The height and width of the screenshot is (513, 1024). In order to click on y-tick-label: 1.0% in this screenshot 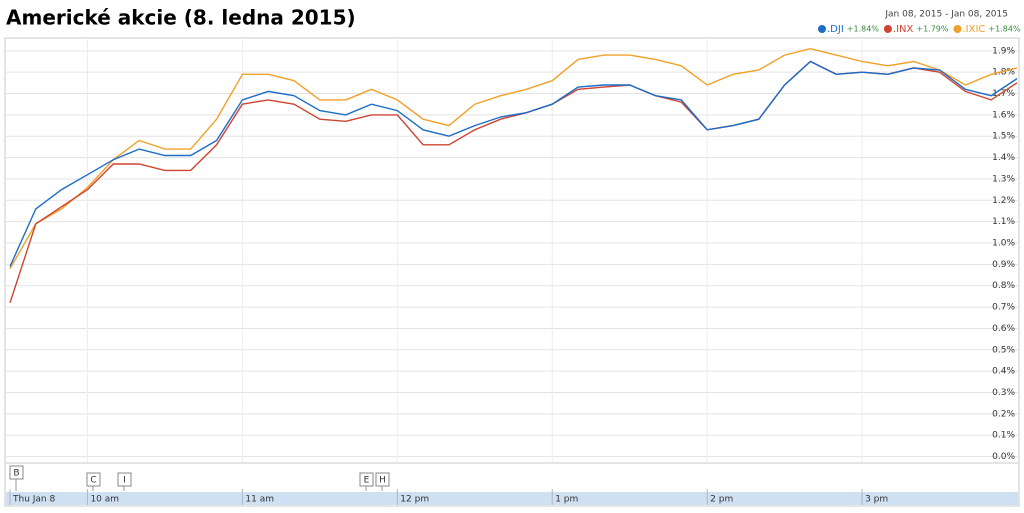, I will do `click(1003, 244)`.